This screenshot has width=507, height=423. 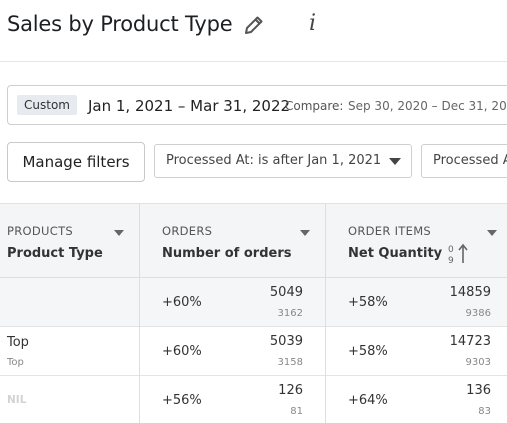 What do you see at coordinates (120, 24) in the screenshot?
I see `page-title: Sales by Product Type` at bounding box center [120, 24].